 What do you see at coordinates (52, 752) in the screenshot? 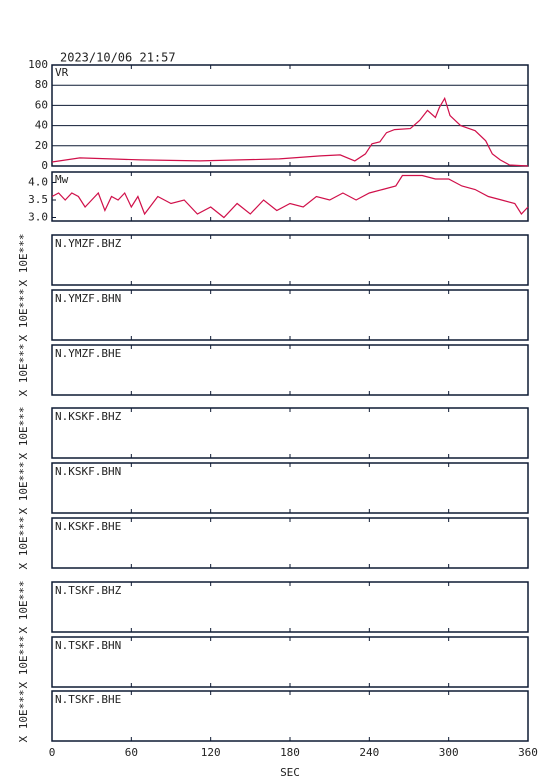
I see `x-tick-label: 0` at bounding box center [52, 752].